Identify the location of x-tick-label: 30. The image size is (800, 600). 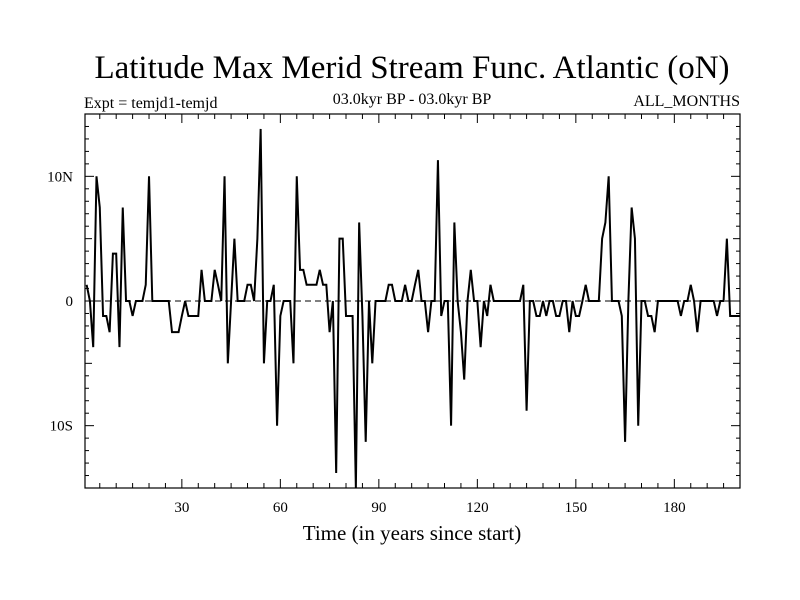
(181, 508).